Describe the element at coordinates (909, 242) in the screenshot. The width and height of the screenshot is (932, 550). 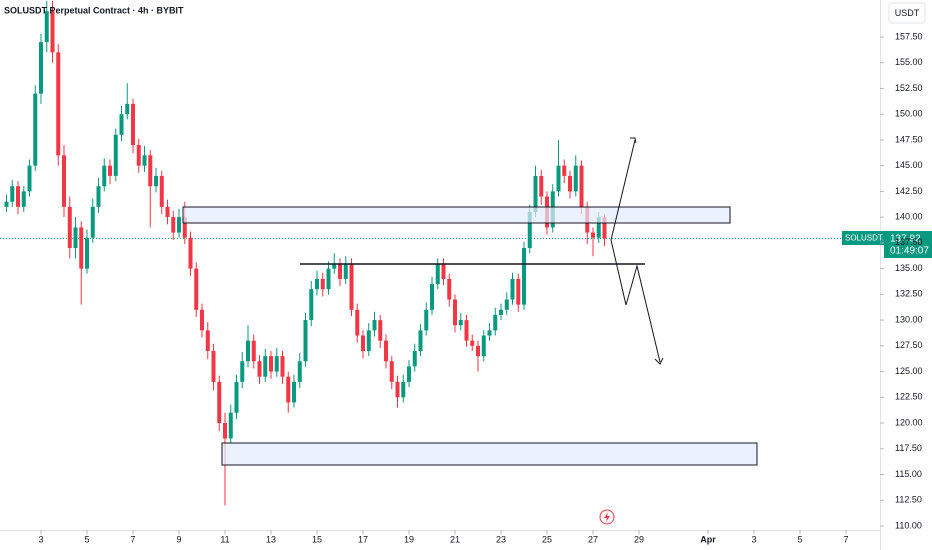
I see `y-tick-label: 137.50` at that location.